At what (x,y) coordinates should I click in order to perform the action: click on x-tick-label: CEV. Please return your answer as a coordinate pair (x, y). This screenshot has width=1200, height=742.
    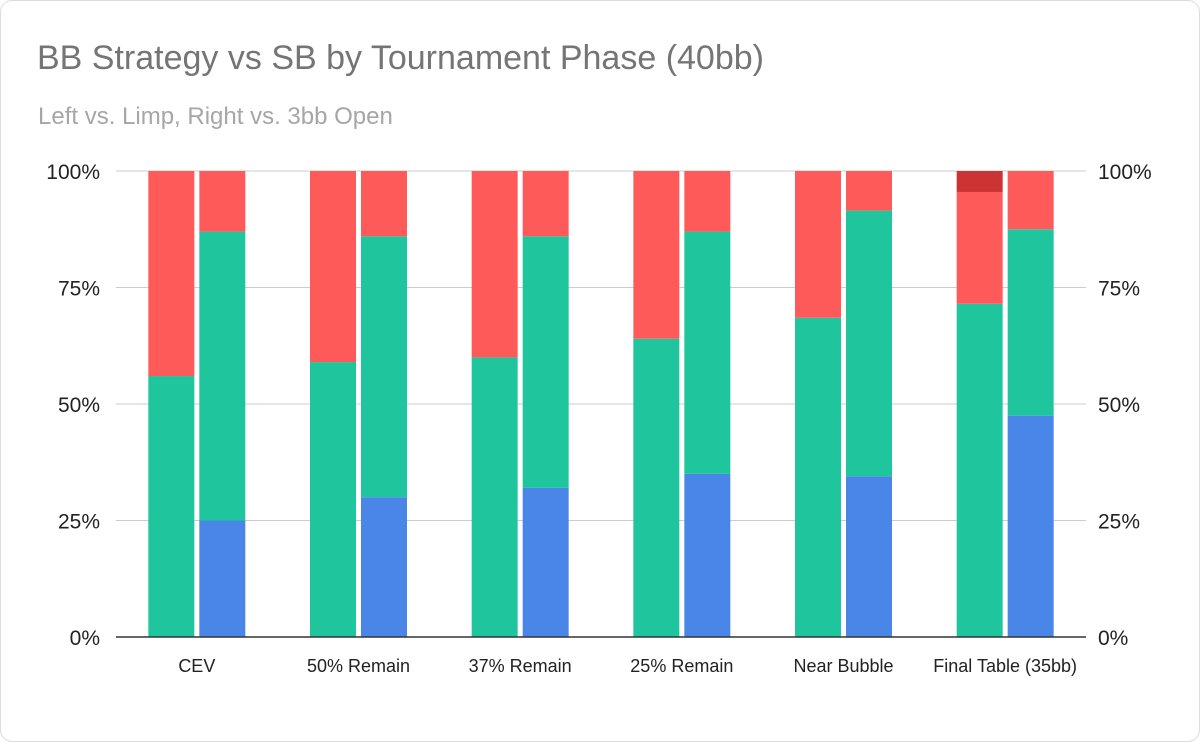
    Looking at the image, I should click on (196, 666).